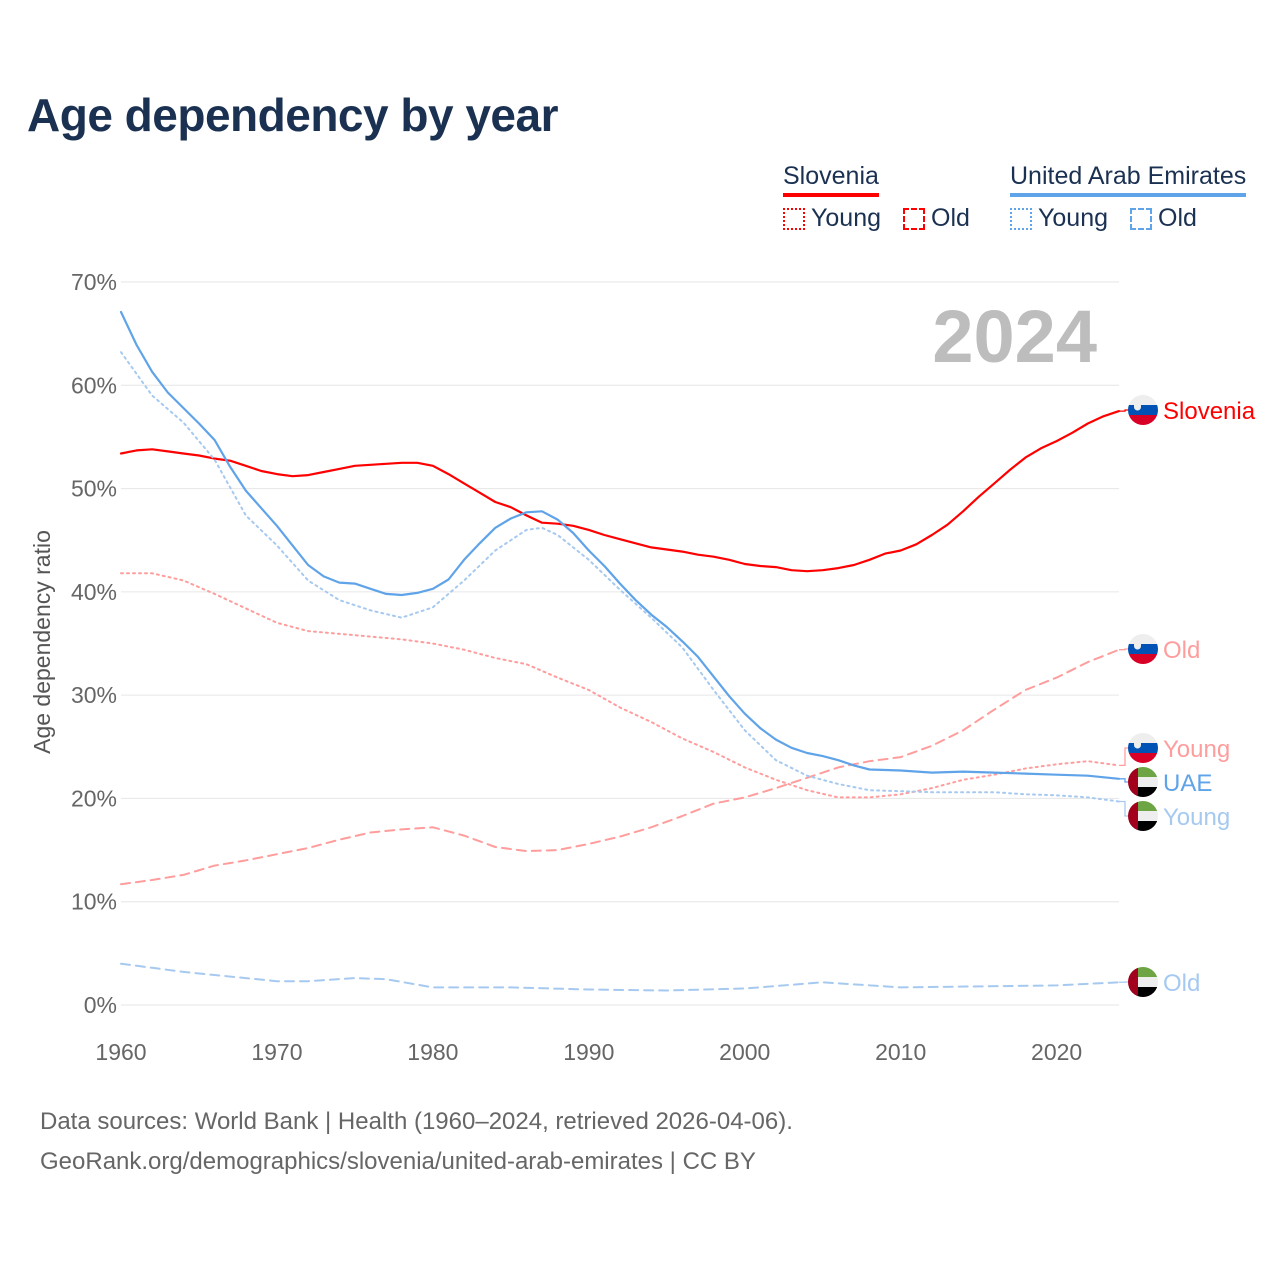 The image size is (1280, 1280). What do you see at coordinates (94, 695) in the screenshot?
I see `y-tick-label: 30%` at bounding box center [94, 695].